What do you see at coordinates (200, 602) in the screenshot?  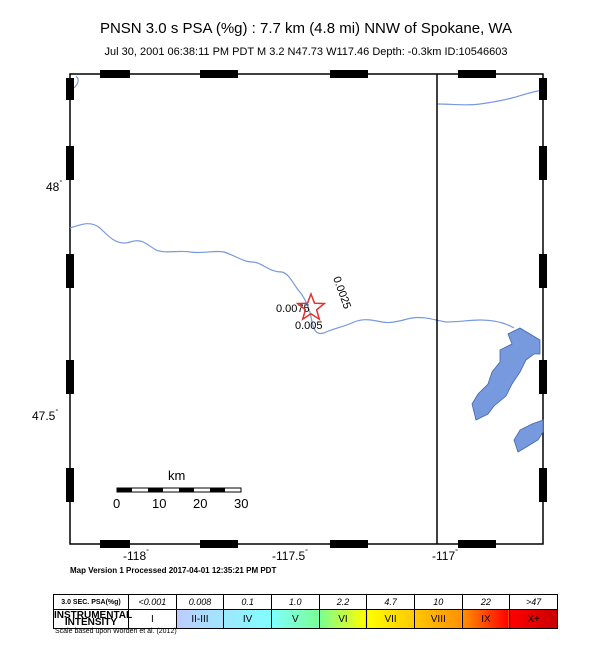 I see `legend-value: 0.008` at bounding box center [200, 602].